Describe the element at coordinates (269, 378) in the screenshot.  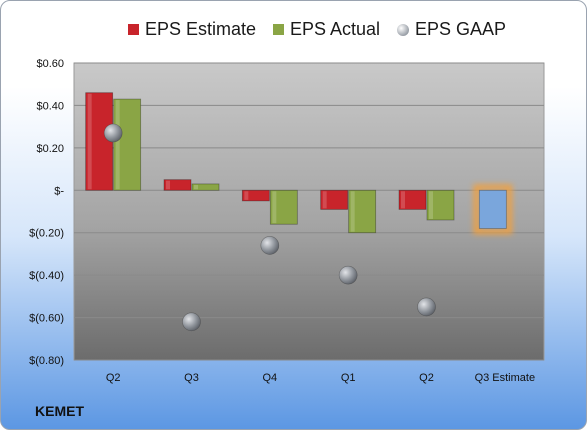
I see `x-tick-label: Q4` at that location.